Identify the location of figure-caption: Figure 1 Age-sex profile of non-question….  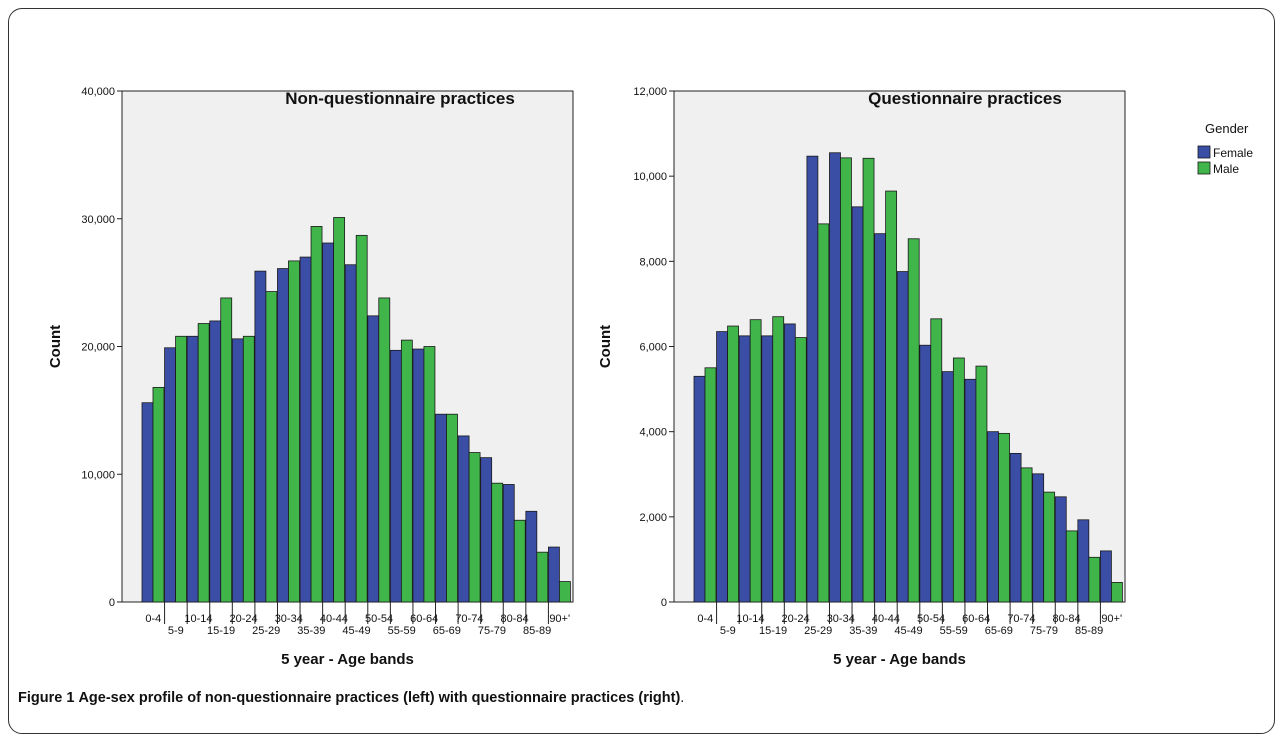
(351, 698).